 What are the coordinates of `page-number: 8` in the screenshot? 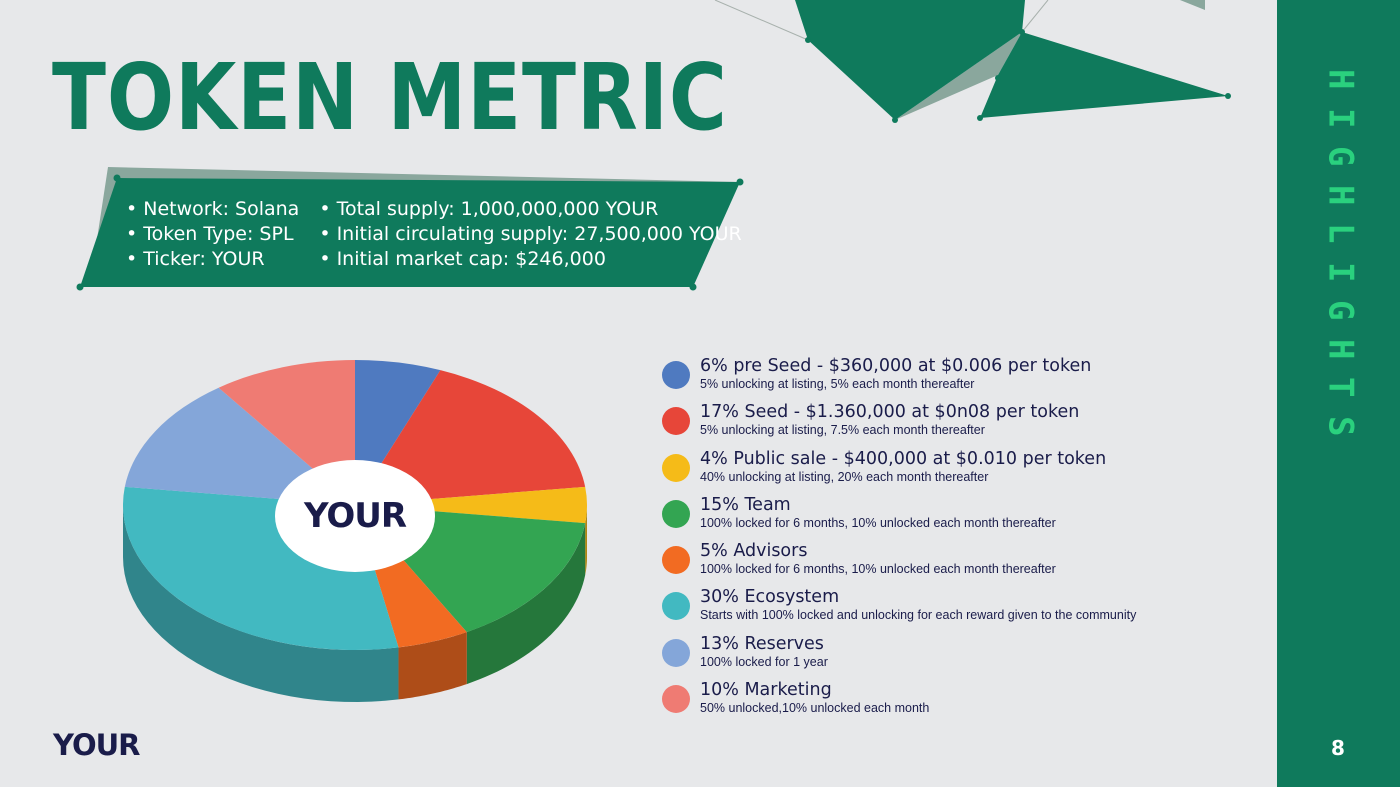 It's located at (1338, 748).